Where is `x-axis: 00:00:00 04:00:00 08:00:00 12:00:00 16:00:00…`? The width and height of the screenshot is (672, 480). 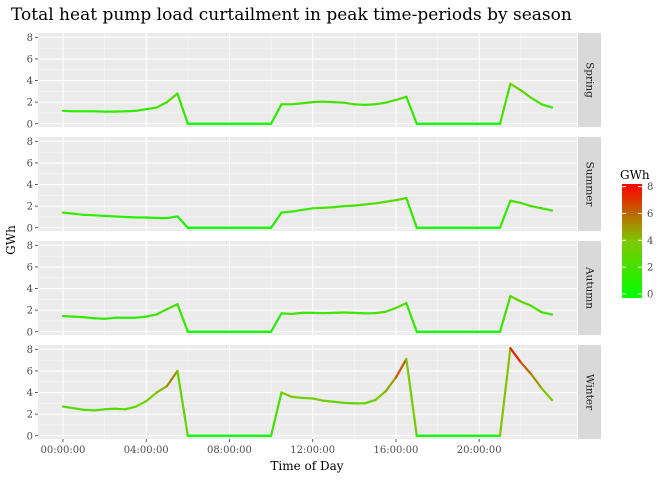
x-axis: 00:00:00 04:00:00 08:00:00 12:00:00 16:00:00… is located at coordinates (271, 447).